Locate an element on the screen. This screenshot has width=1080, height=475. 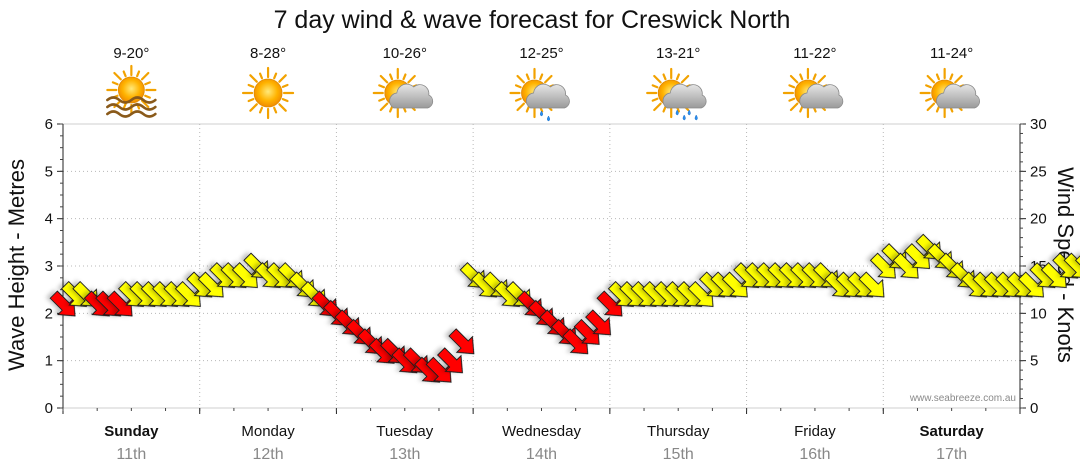
day-date-label: 14th is located at coordinates (541, 454).